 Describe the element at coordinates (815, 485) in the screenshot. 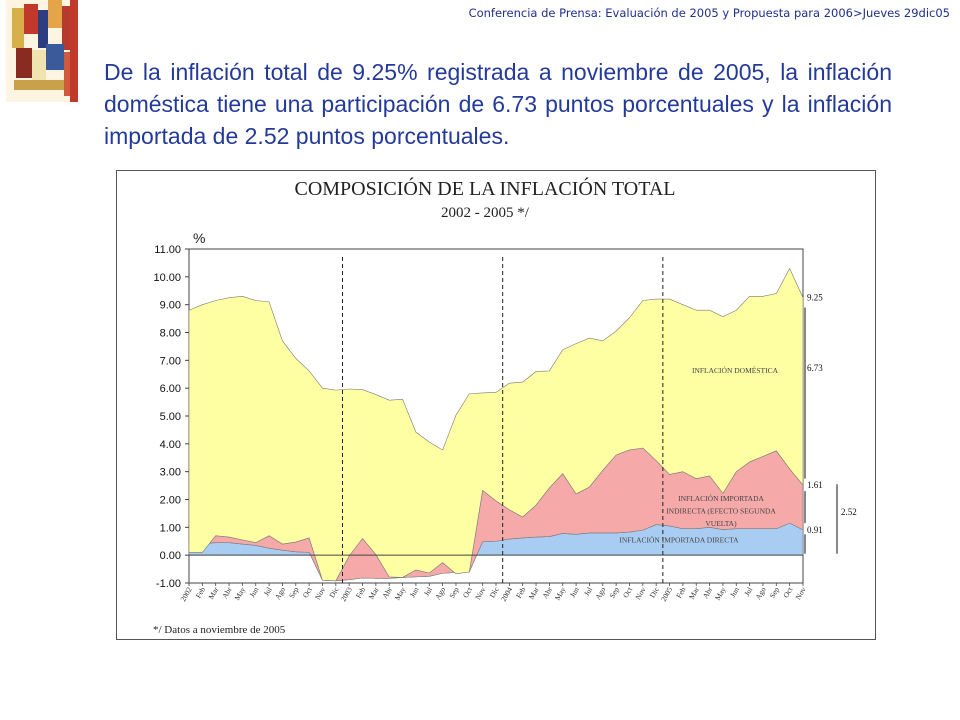

I see `annotation-indirect: 1.61` at that location.